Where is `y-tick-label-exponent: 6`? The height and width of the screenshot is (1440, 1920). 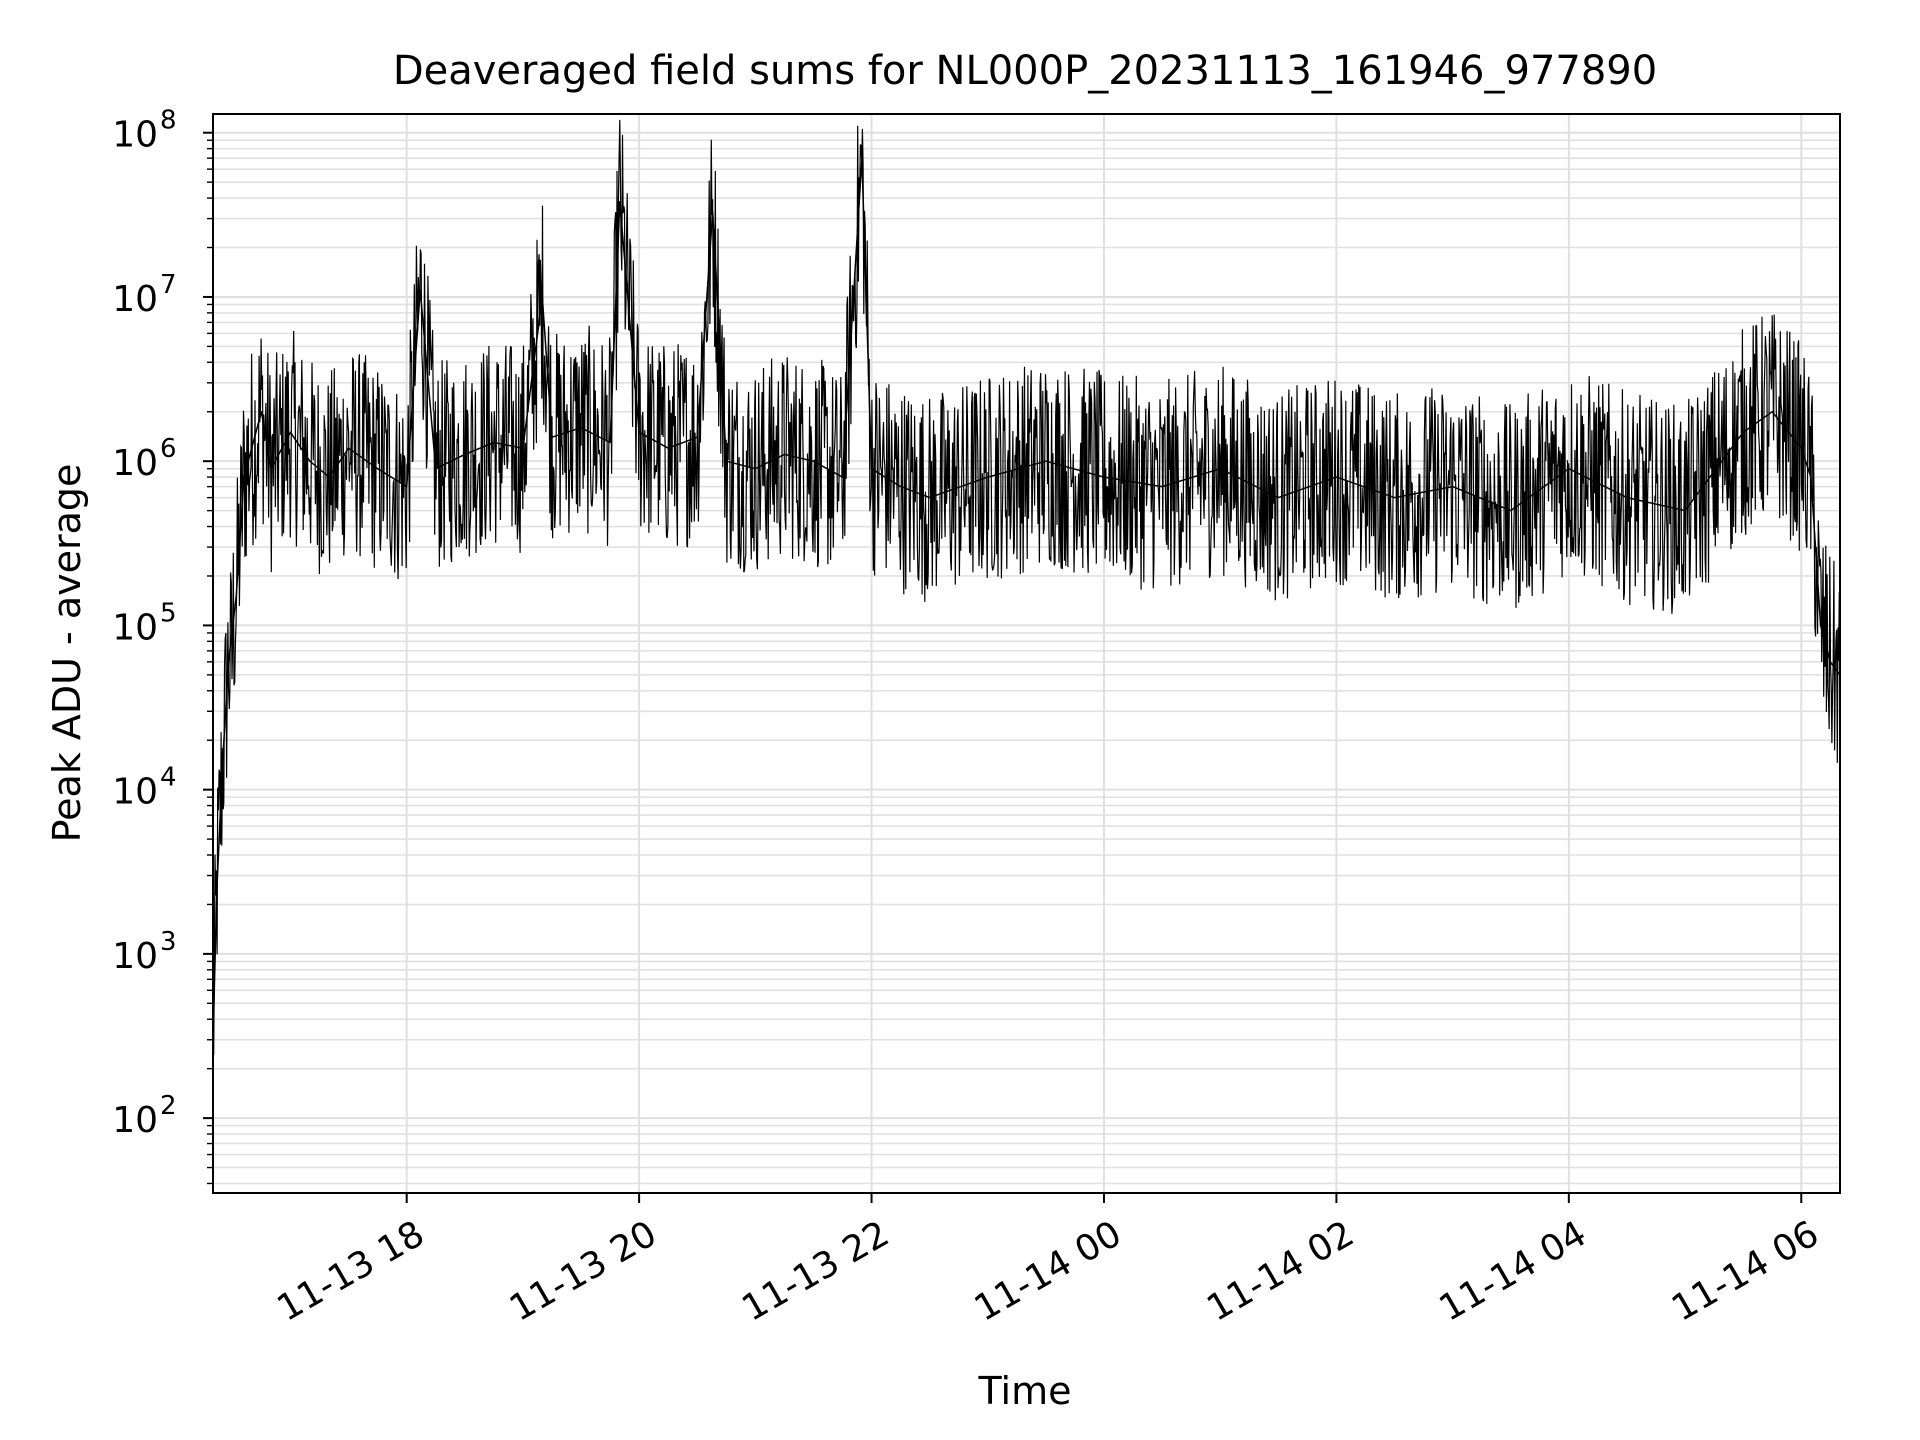
y-tick-label-exponent: 6 is located at coordinates (168, 449).